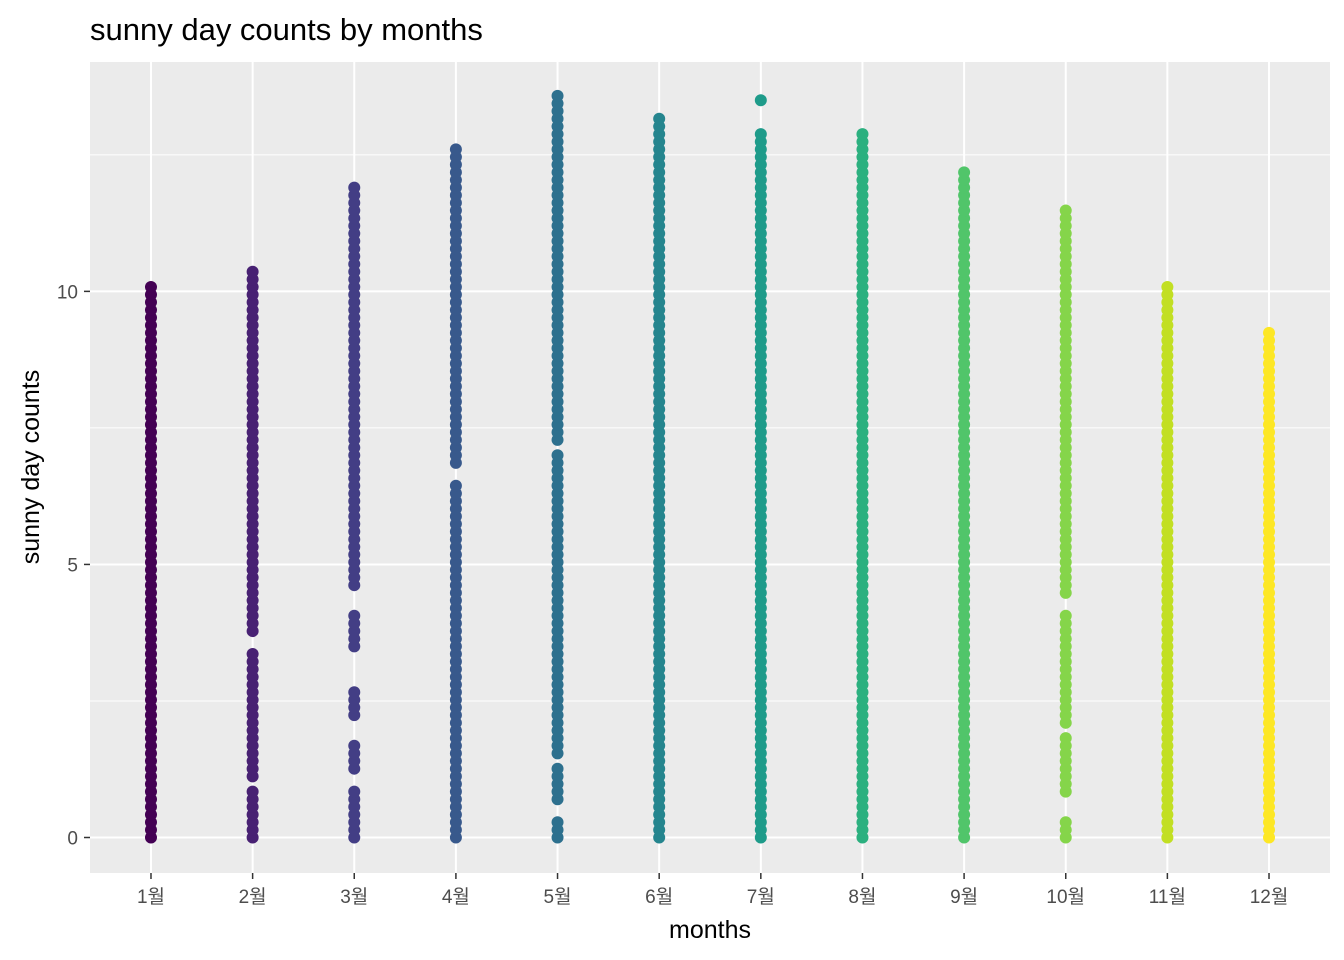 The height and width of the screenshot is (960, 1344). Describe the element at coordinates (964, 897) in the screenshot. I see `x-tick-label: 9월` at that location.